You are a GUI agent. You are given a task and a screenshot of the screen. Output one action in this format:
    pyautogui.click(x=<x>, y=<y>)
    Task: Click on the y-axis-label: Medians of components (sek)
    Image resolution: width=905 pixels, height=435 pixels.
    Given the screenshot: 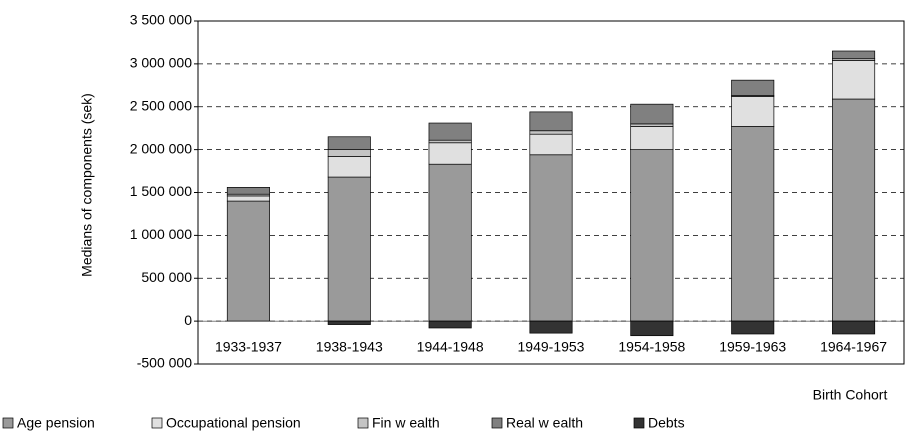 What is the action you would take?
    pyautogui.click(x=87, y=185)
    